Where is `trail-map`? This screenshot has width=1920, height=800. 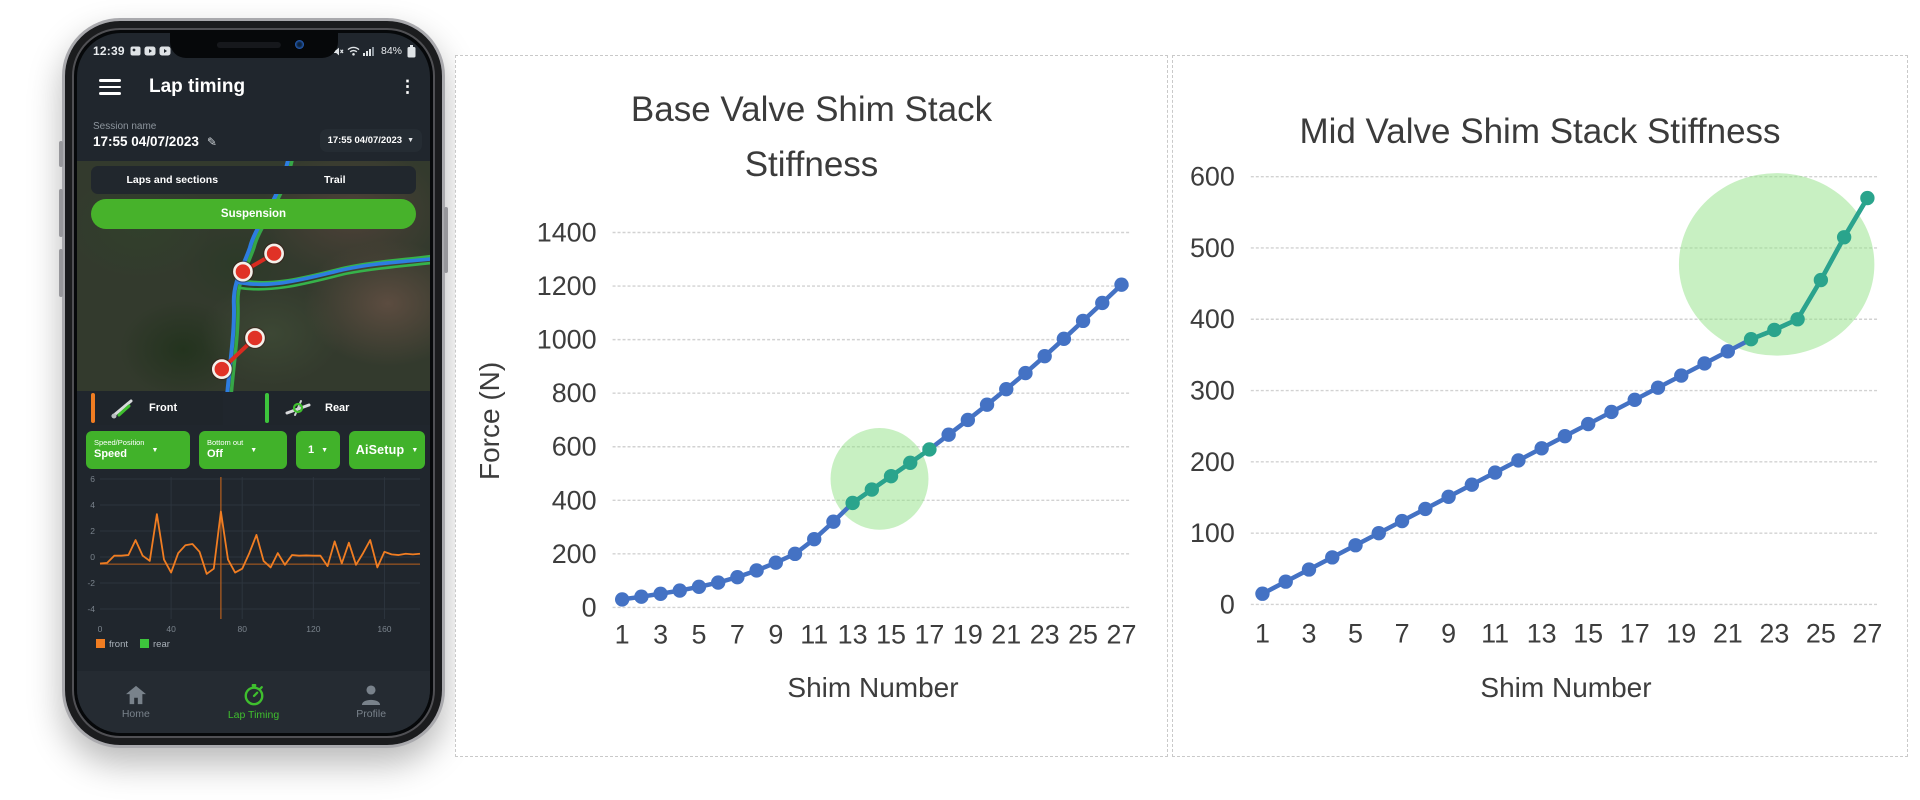 trail-map is located at coordinates (253, 277).